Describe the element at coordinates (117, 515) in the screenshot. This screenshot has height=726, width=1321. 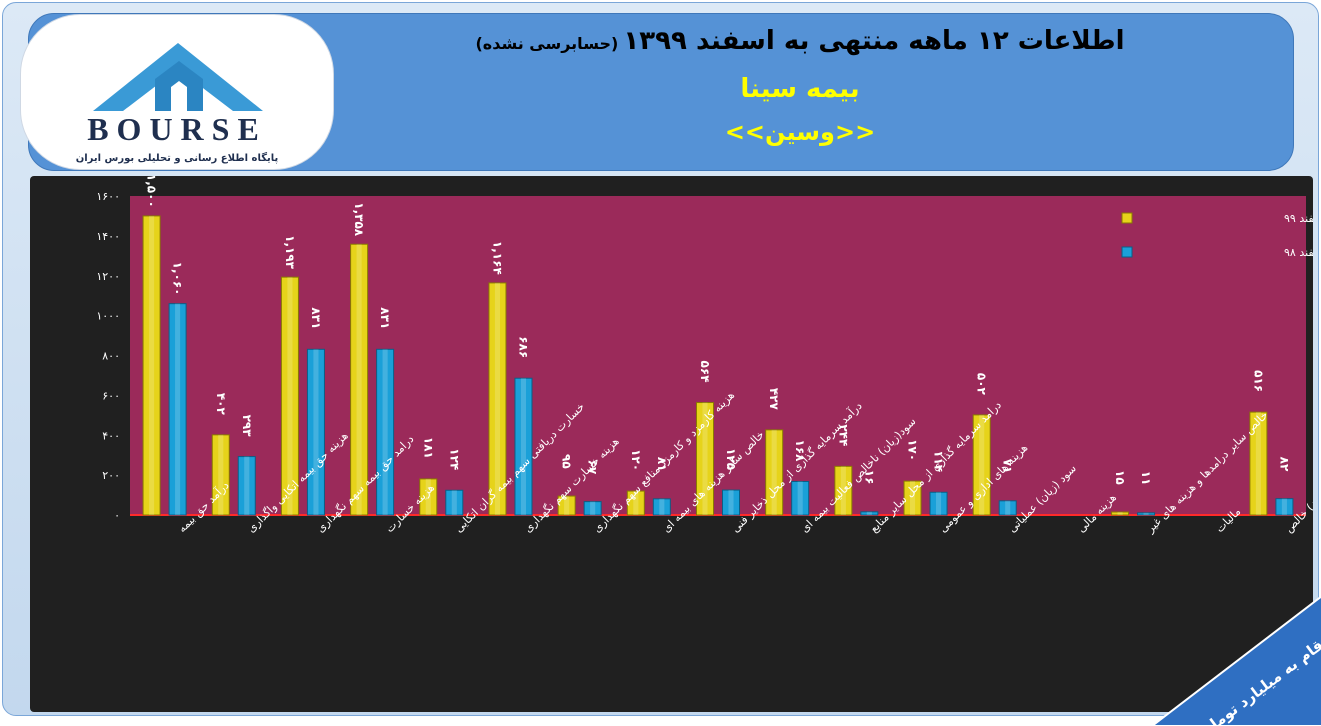
I see `y-tick-label: ۰` at that location.